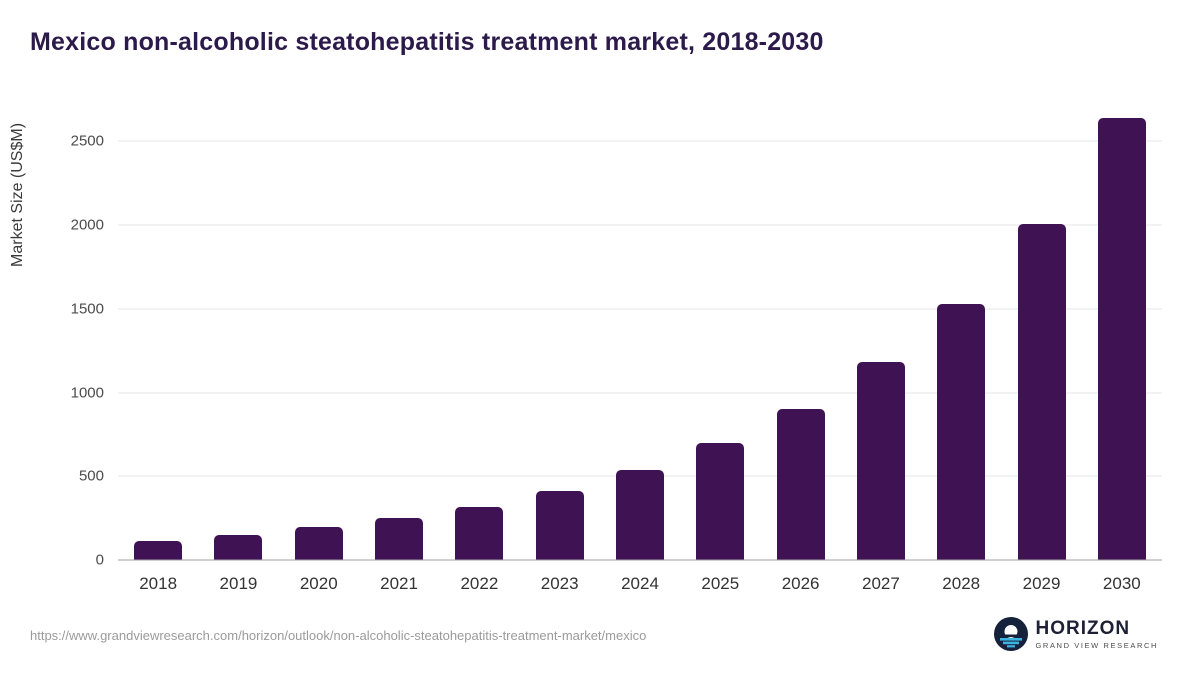  Describe the element at coordinates (640, 560) in the screenshot. I see `x-axis-line` at that location.